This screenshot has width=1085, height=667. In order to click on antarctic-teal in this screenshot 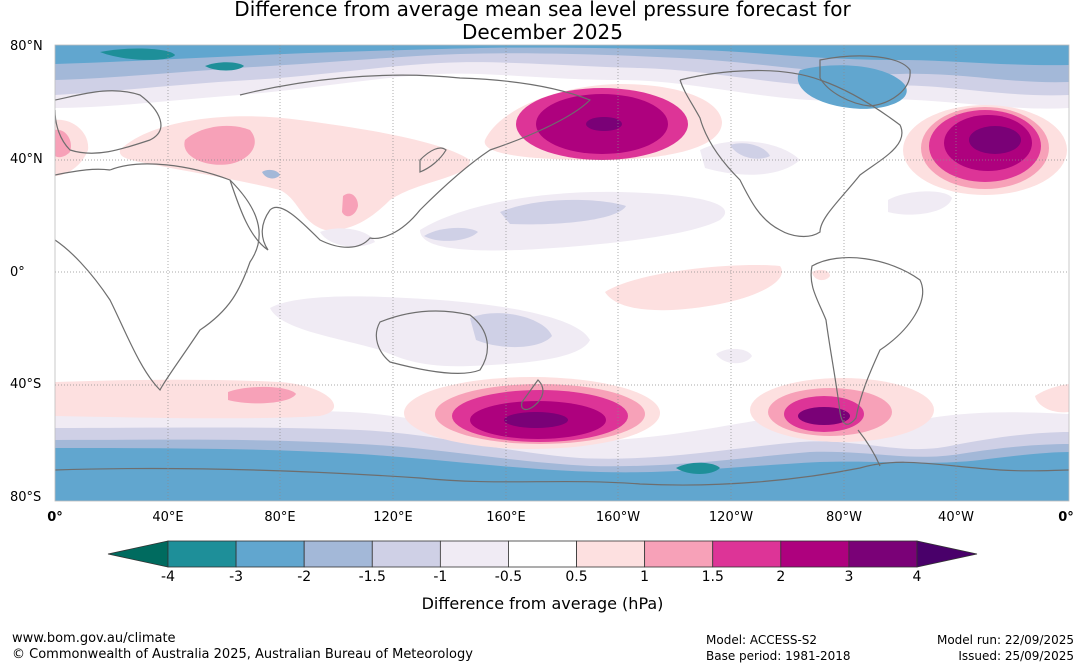, I will do `click(698, 468)`.